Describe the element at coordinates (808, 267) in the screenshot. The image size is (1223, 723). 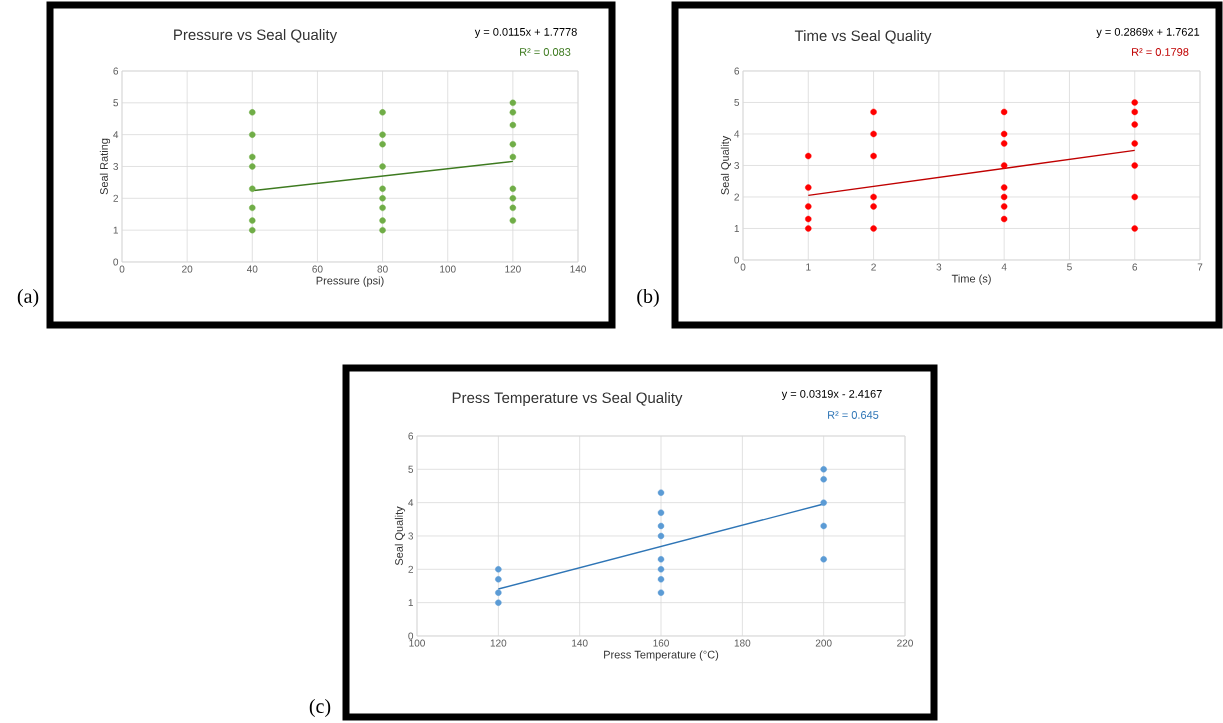
I see `x-tick-label: 1` at that location.